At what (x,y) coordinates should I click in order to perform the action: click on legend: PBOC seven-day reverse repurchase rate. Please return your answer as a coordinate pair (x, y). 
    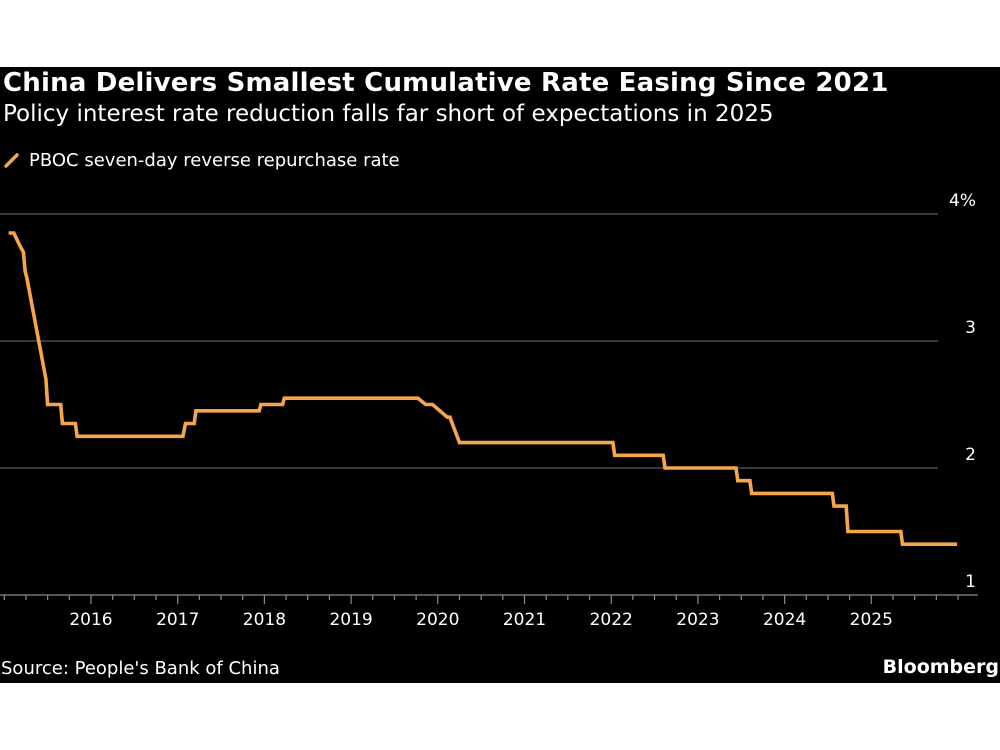
    Looking at the image, I should click on (201, 160).